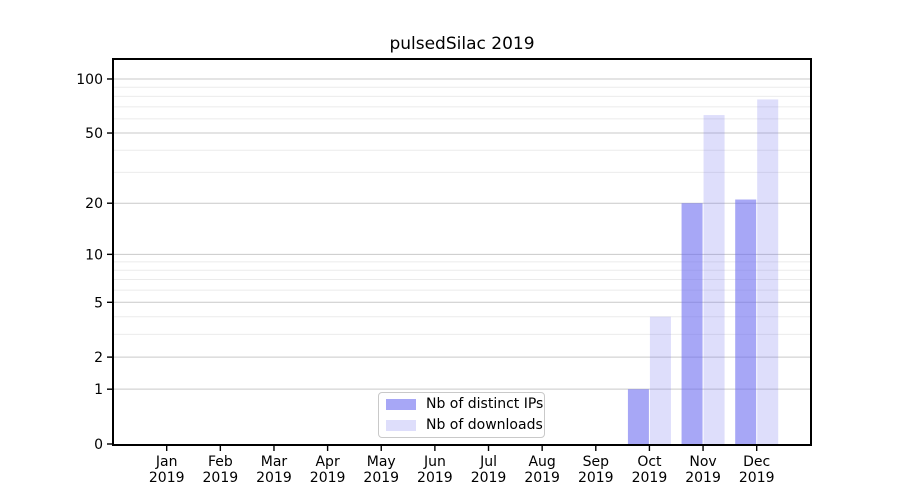 This screenshot has width=900, height=500. I want to click on bar-downloads-oct, so click(660, 380).